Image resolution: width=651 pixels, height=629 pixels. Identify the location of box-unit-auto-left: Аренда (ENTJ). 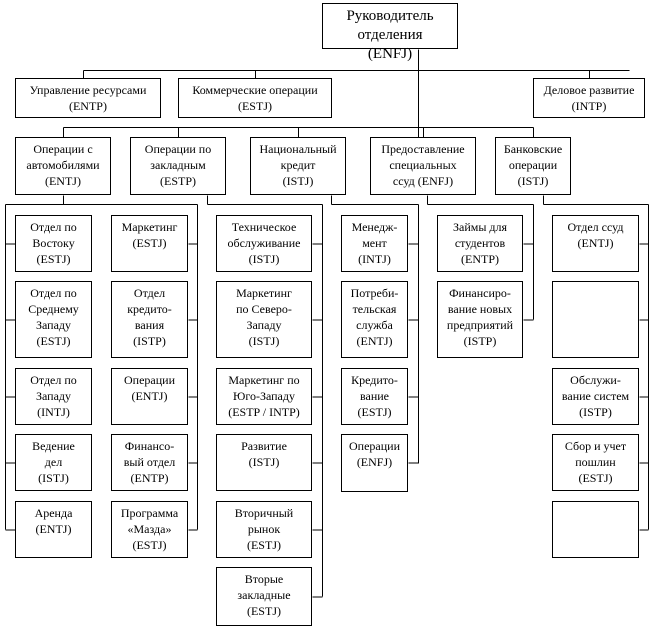
(53, 529).